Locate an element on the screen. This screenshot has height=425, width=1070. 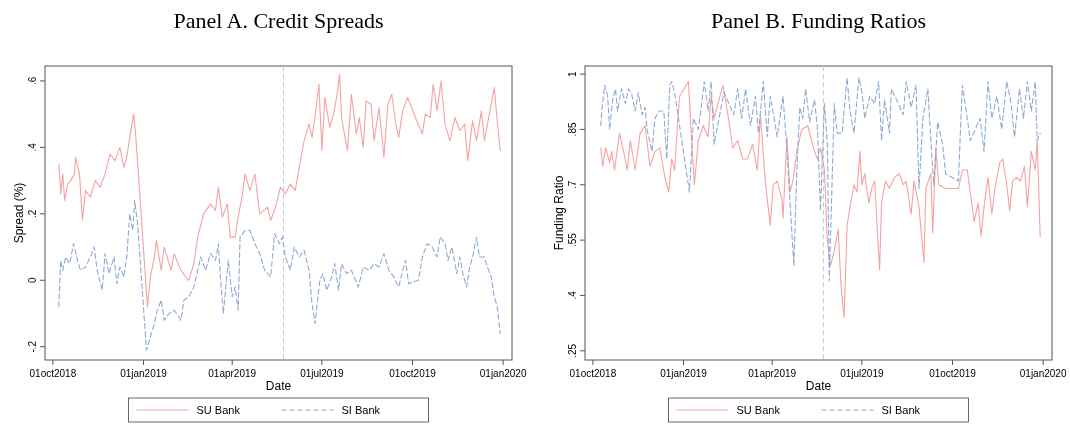
y-tick-label: 1 is located at coordinates (572, 73).